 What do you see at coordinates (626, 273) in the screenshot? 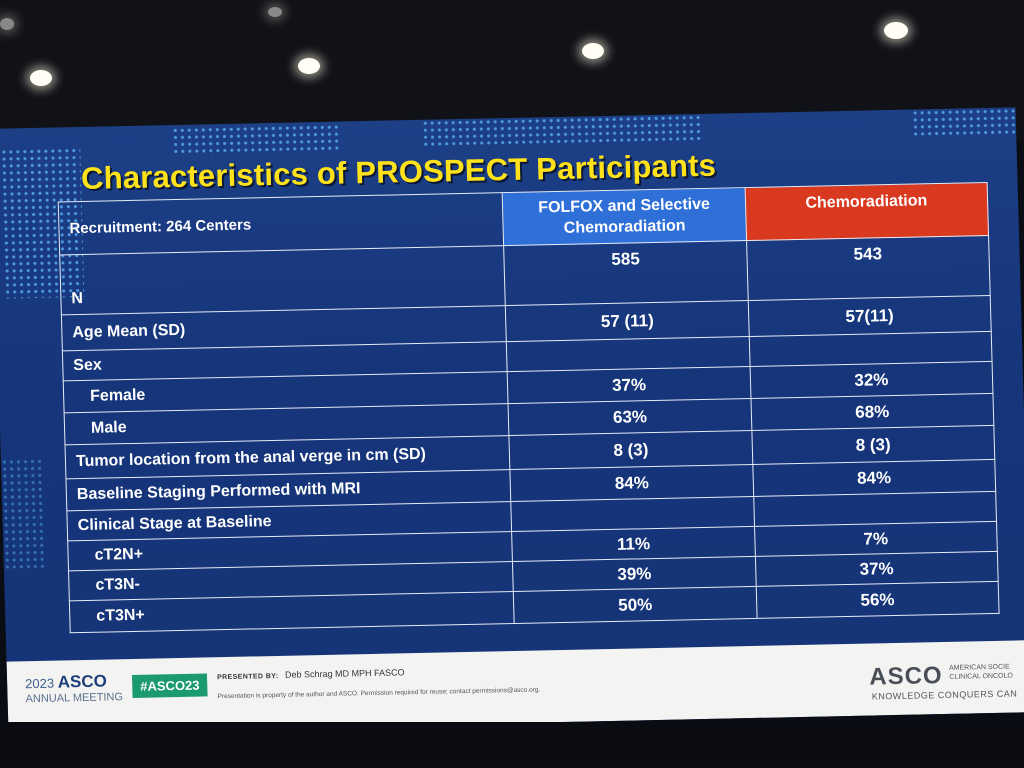
I see `folfox-value: 585` at bounding box center [626, 273].